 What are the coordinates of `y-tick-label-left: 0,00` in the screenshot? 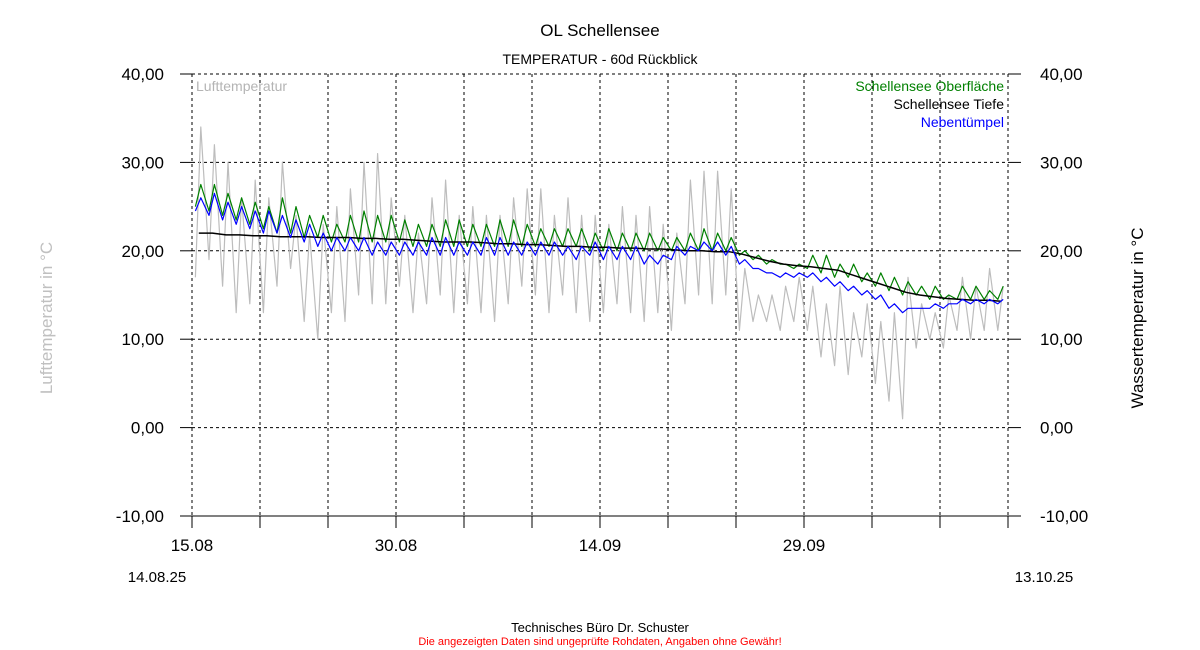 It's located at (147, 428).